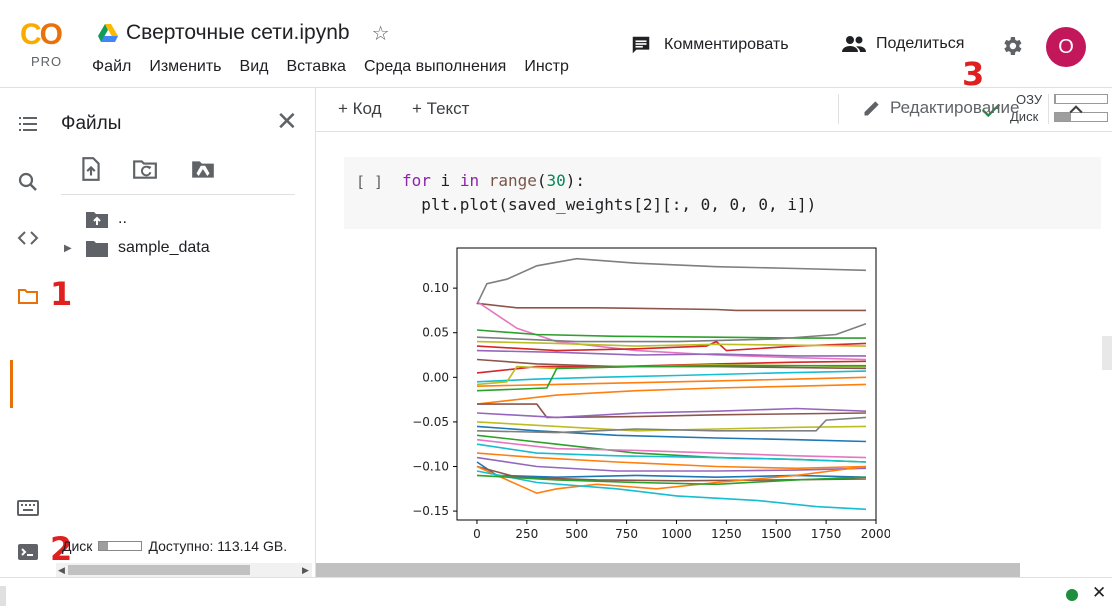 This screenshot has width=1112, height=609. What do you see at coordinates (430, 511) in the screenshot?
I see `y-tick-label: −0.15` at bounding box center [430, 511].